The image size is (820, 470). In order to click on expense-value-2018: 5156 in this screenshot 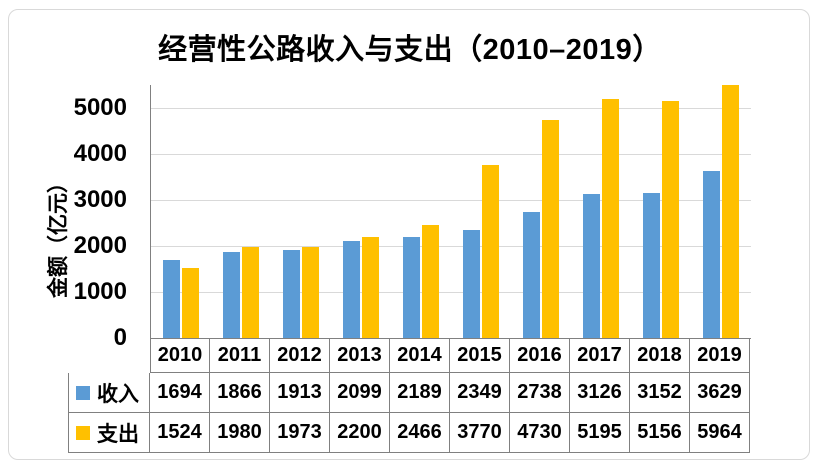, I will do `click(660, 433)`.